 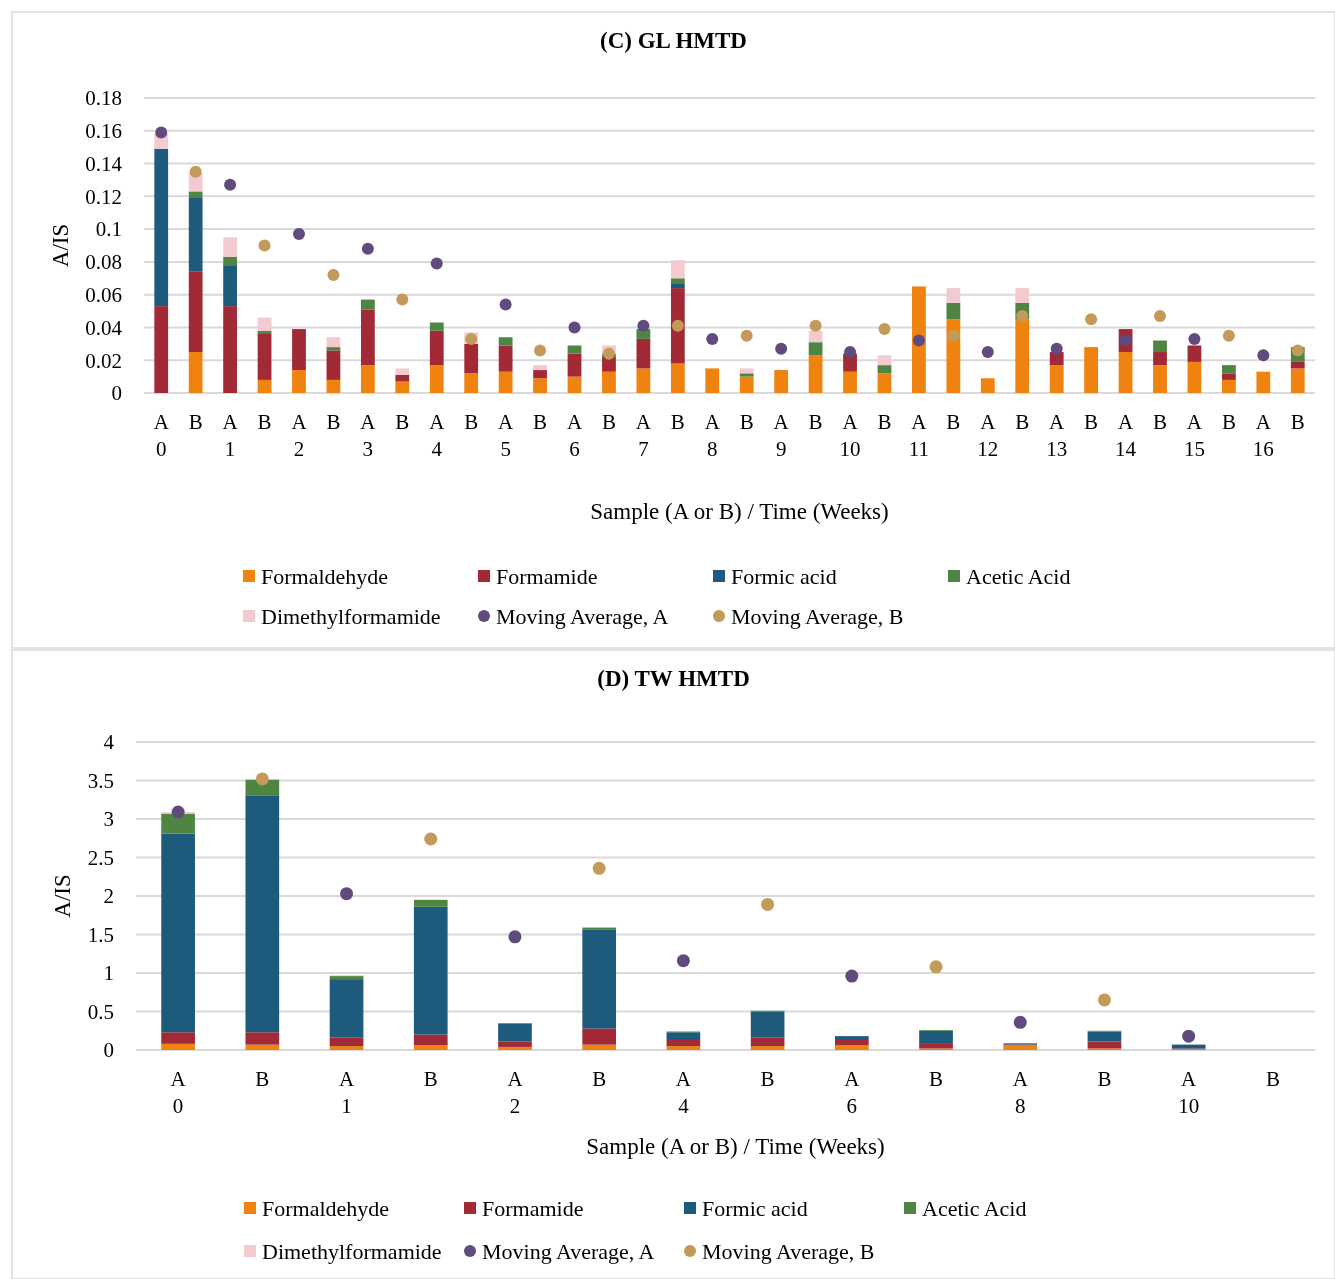 What do you see at coordinates (103, 98) in the screenshot?
I see `y-tick-label: 0.18` at bounding box center [103, 98].